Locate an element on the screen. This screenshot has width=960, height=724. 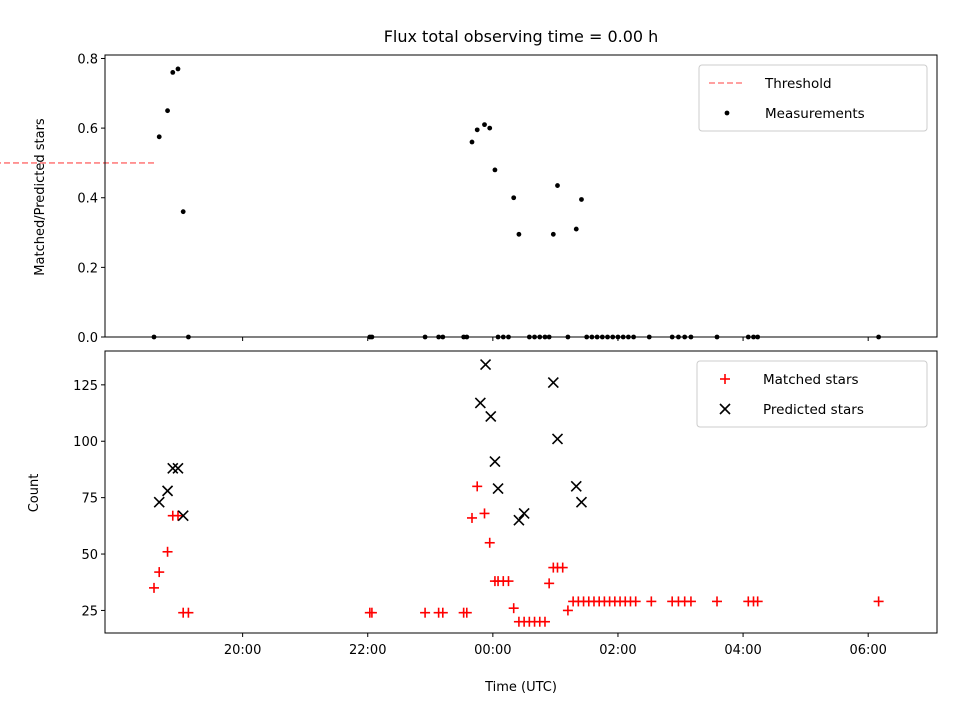
legend-label: Predicted stars is located at coordinates (813, 410).